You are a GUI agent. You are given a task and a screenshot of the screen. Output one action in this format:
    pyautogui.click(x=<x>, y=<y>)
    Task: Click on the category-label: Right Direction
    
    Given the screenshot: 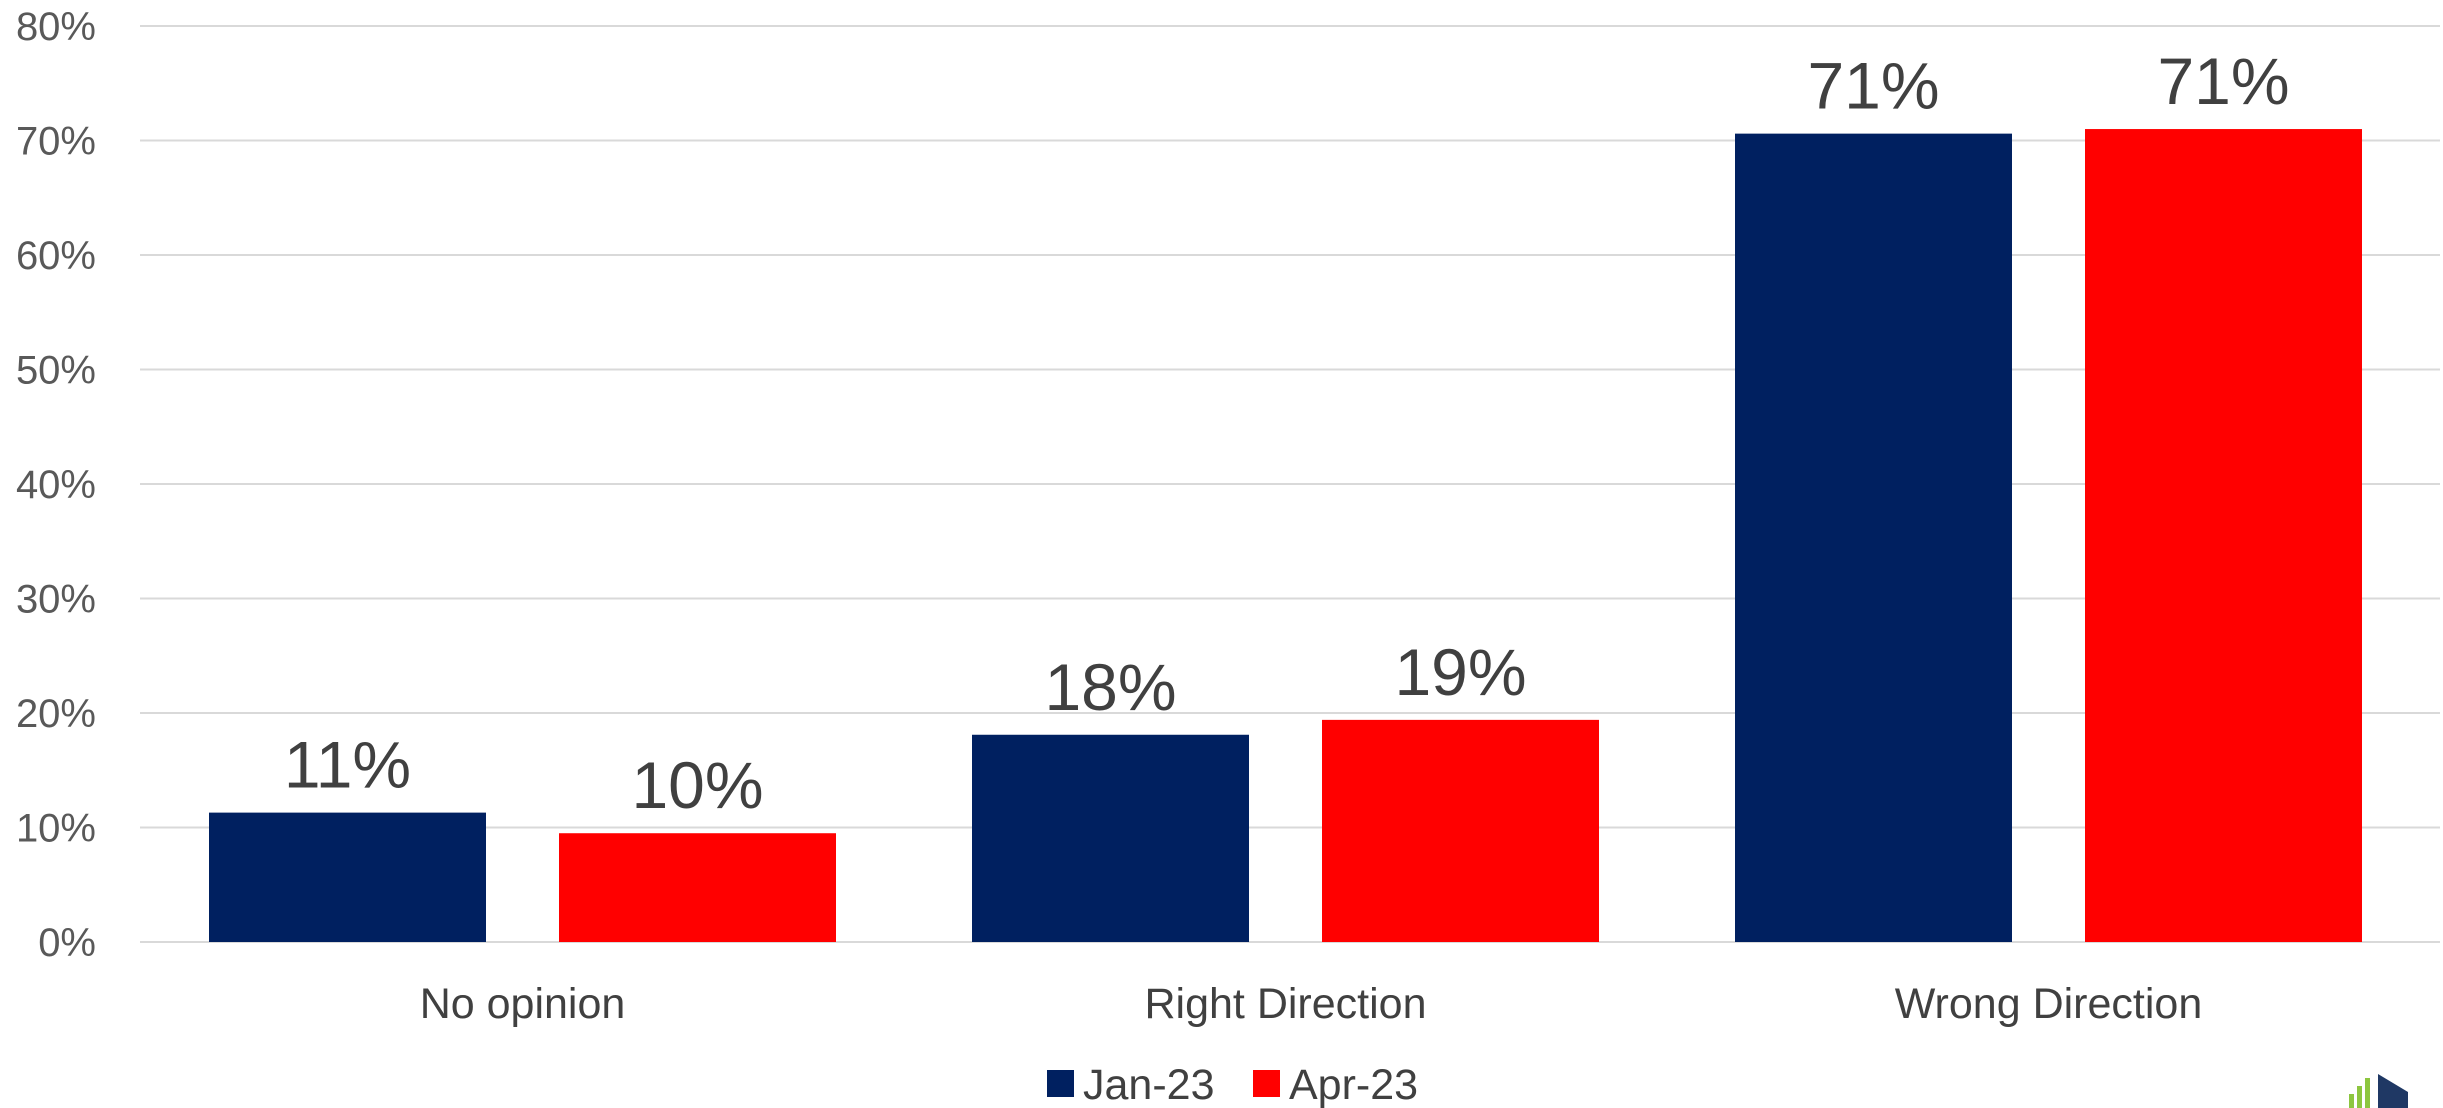 What is the action you would take?
    pyautogui.click(x=1286, y=1004)
    